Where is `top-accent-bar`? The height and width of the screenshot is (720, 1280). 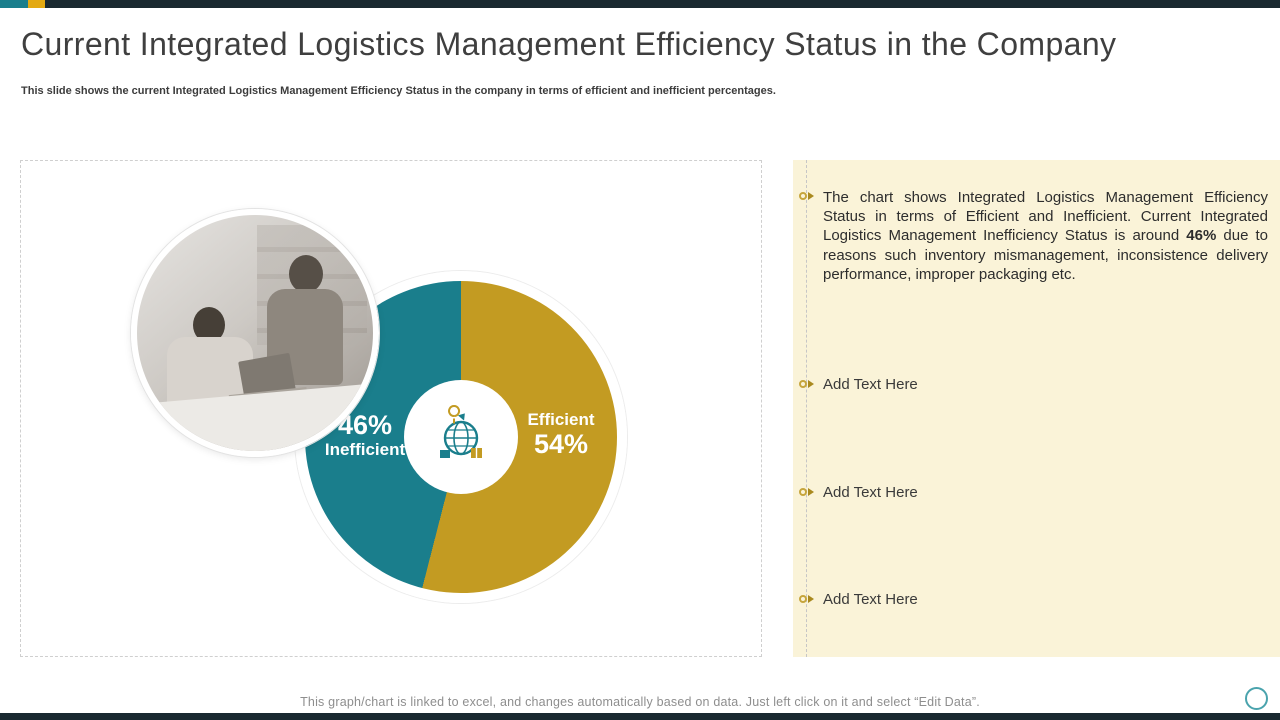
top-accent-bar is located at coordinates (640, 4).